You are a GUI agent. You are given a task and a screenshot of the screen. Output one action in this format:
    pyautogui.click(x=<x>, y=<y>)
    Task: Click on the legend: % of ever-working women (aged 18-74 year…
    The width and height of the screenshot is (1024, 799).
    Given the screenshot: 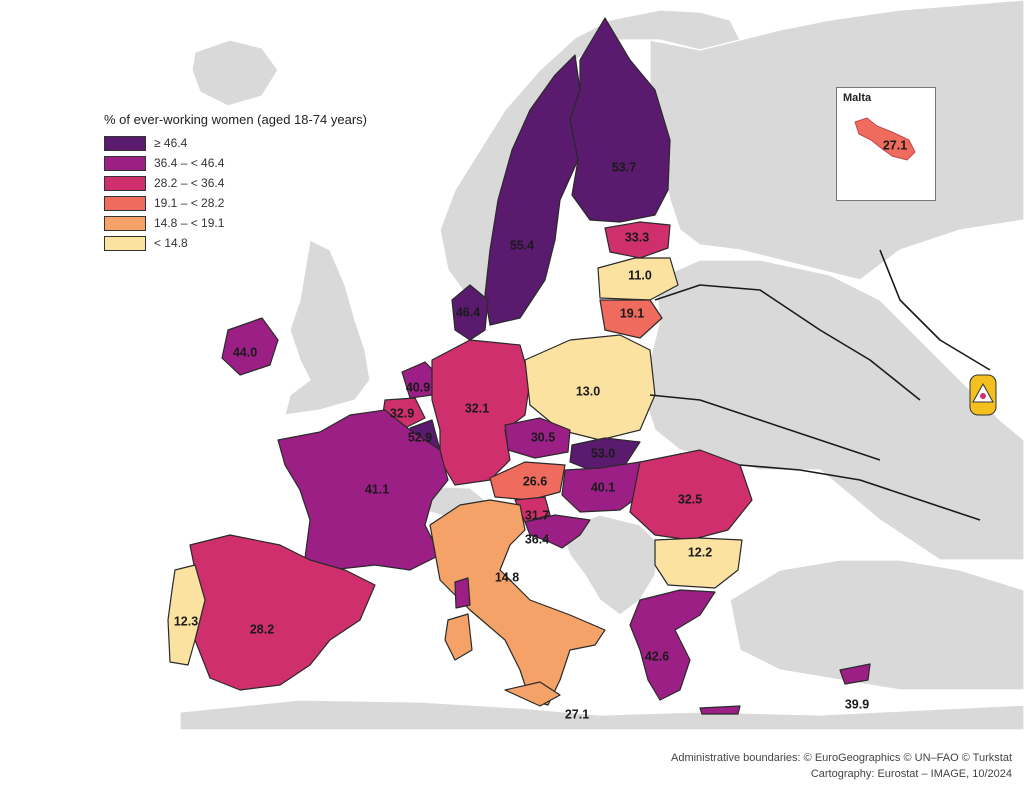 What is the action you would take?
    pyautogui.click(x=235, y=182)
    